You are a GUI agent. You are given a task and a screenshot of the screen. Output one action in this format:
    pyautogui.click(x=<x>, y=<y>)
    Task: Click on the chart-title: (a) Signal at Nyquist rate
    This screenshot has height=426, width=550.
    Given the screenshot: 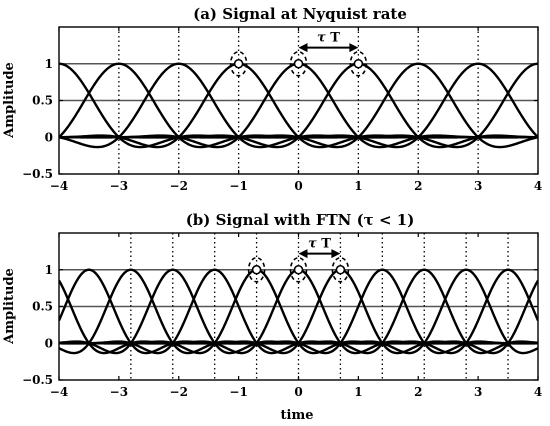 What is the action you would take?
    pyautogui.click(x=300, y=14)
    